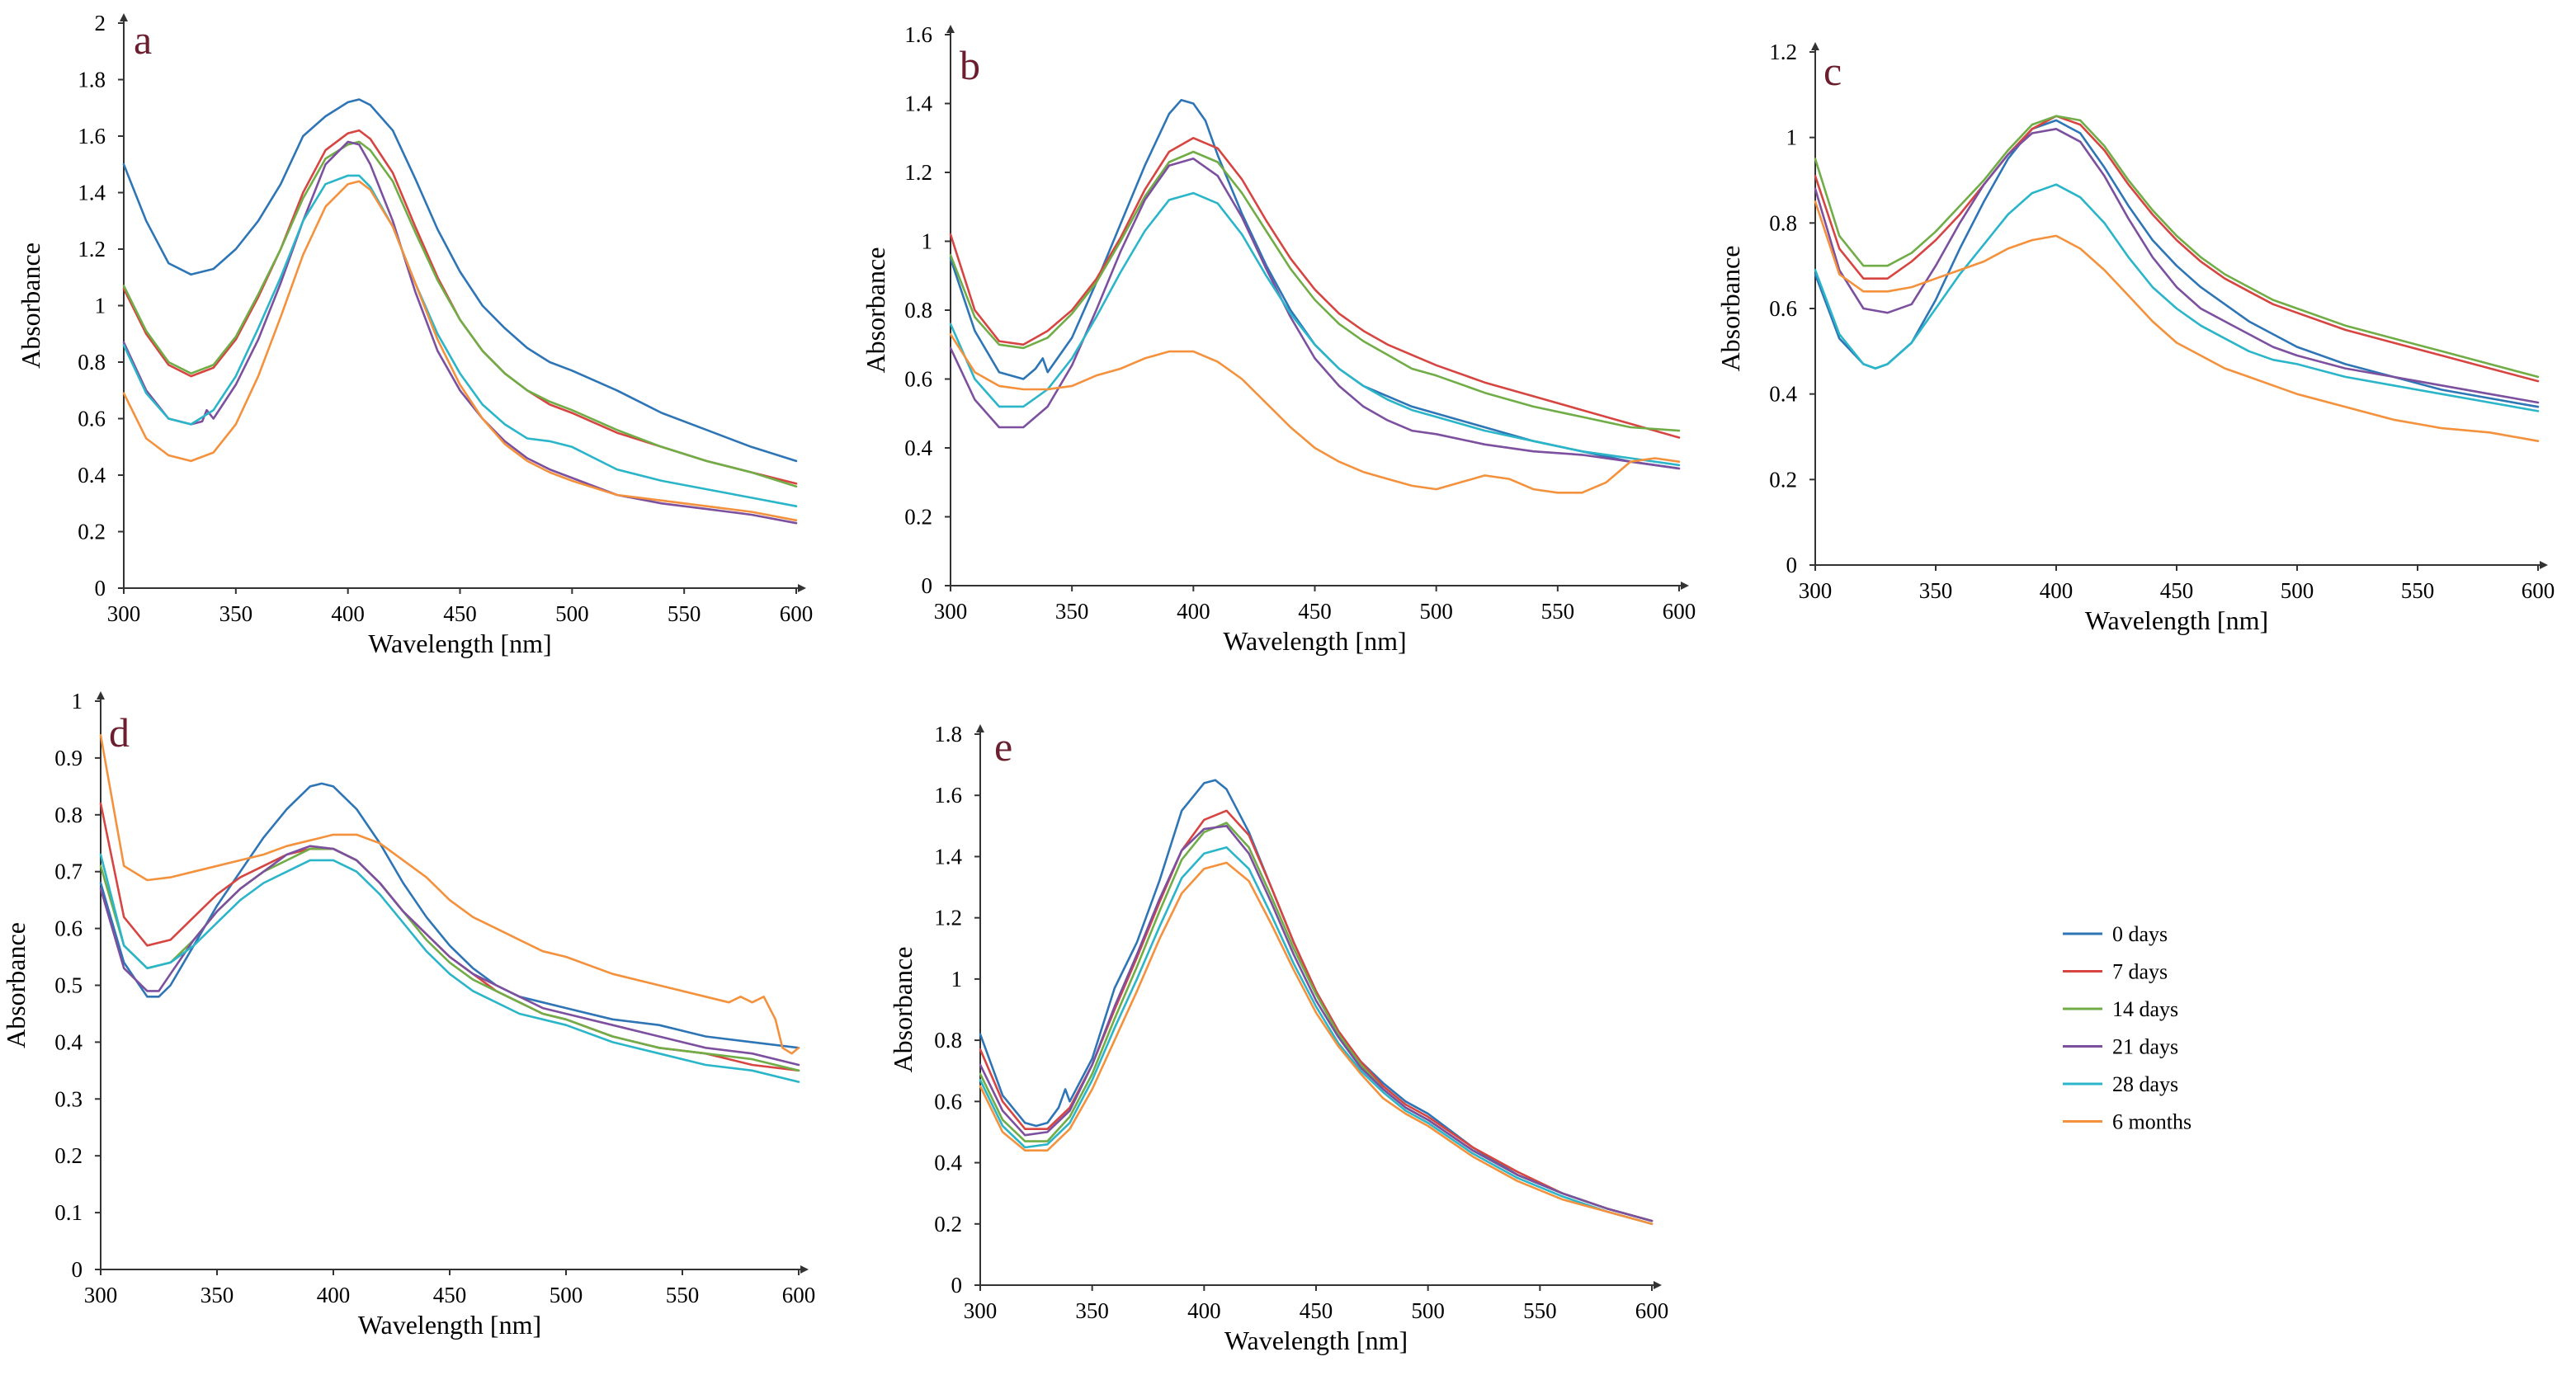 The width and height of the screenshot is (2576, 1380). What do you see at coordinates (120, 732) in the screenshot?
I see `panel-label: d` at bounding box center [120, 732].